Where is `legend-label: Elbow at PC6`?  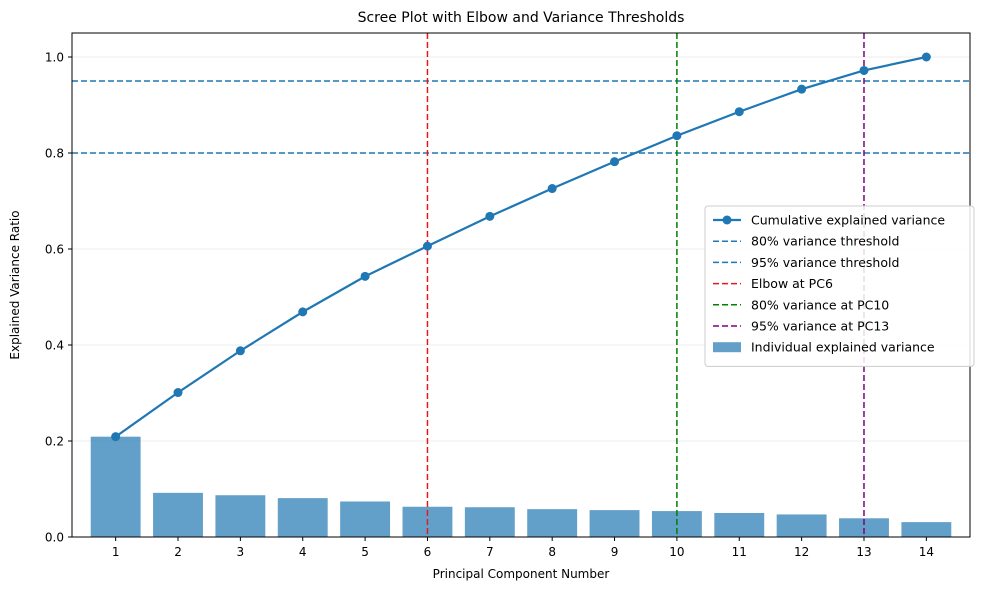
legend-label: Elbow at PC6 is located at coordinates (792, 283).